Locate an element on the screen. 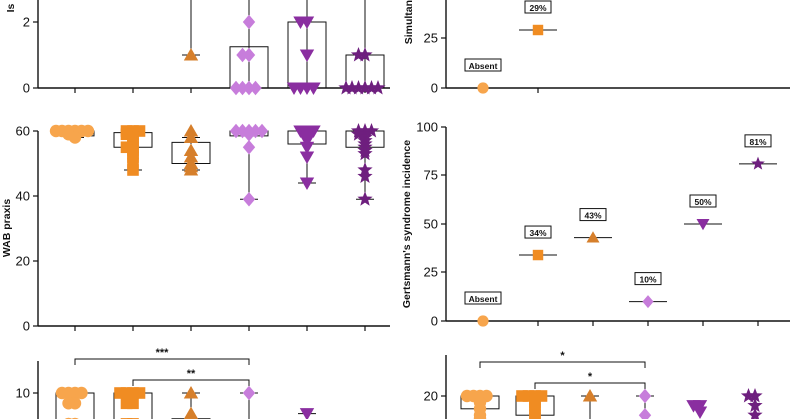 Image resolution: width=800 pixels, height=419 pixels. value-label: 50% is located at coordinates (702, 202).